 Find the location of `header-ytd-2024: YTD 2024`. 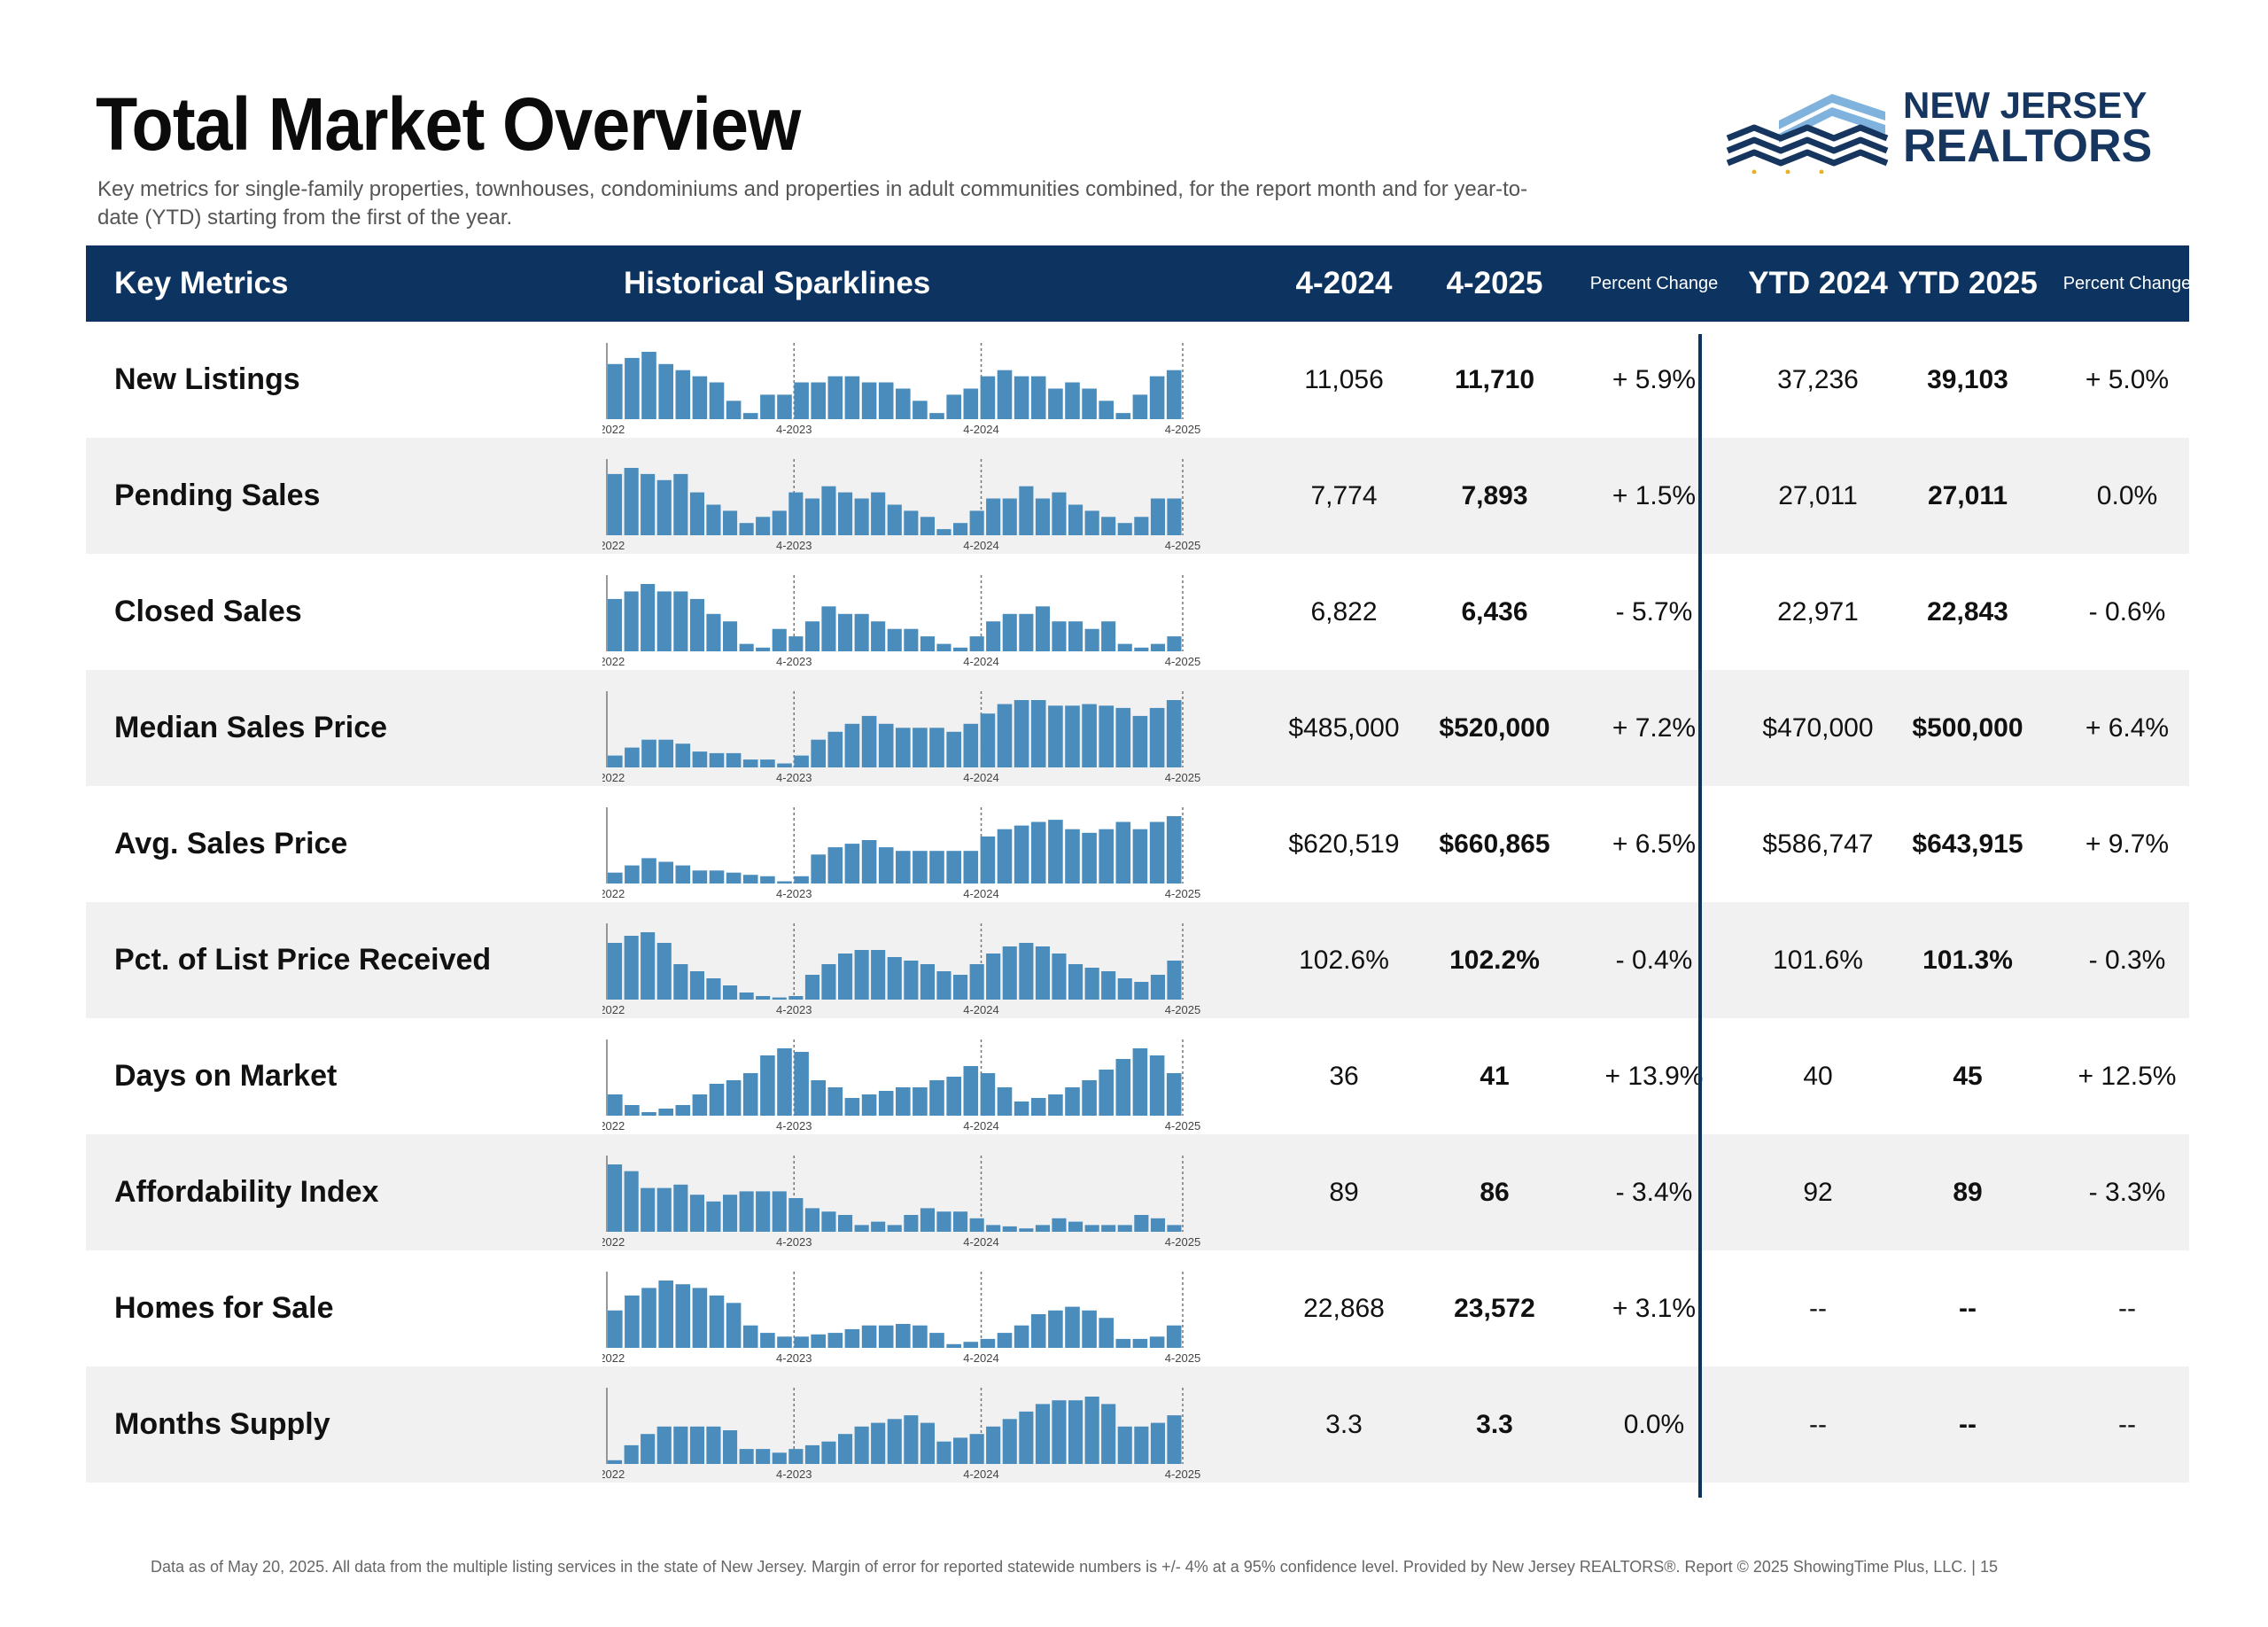

header-ytd-2024: YTD 2024 is located at coordinates (1818, 283).